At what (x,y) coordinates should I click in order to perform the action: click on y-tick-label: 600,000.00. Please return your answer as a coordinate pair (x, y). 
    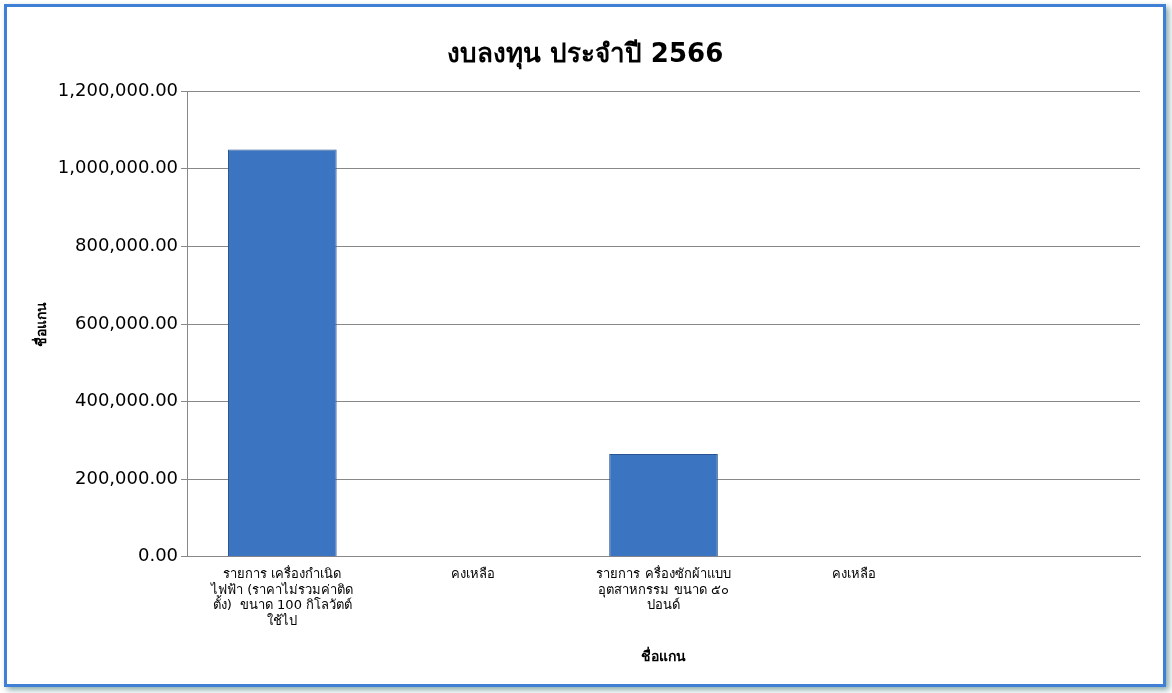
    Looking at the image, I should click on (126, 322).